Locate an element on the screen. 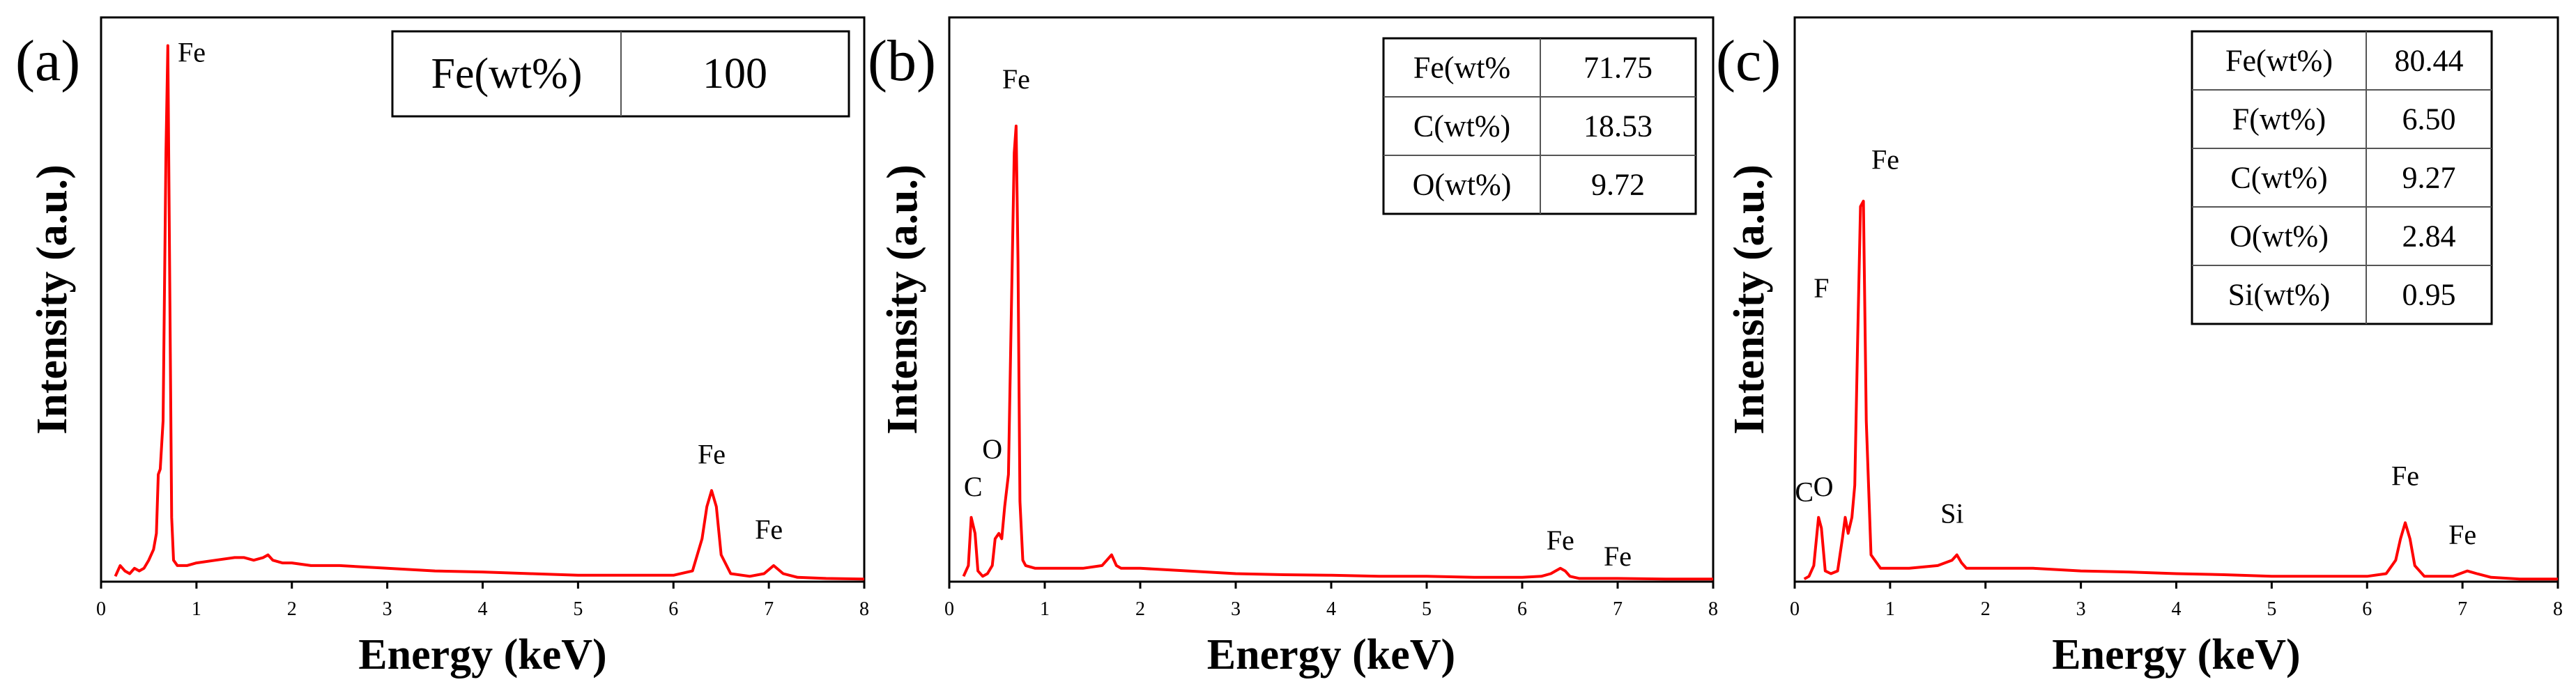  composition-table: Fe(wt%) 100 is located at coordinates (620, 74).